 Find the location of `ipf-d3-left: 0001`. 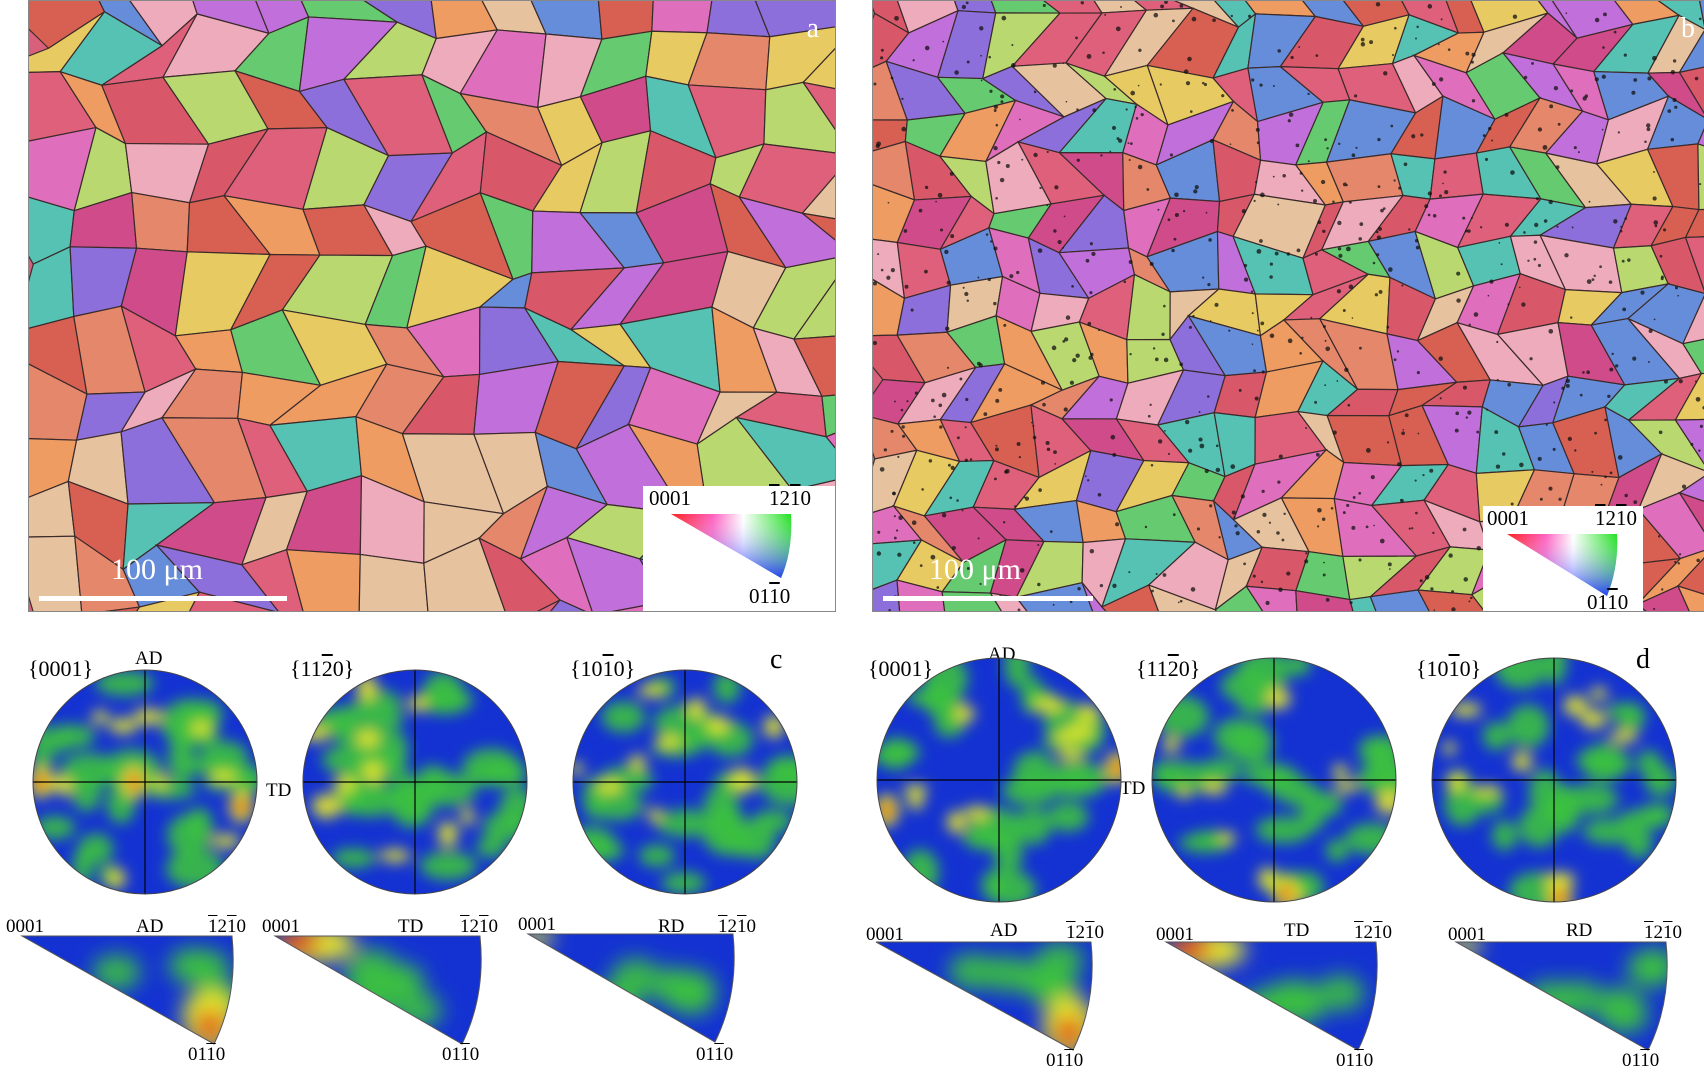

ipf-d3-left: 0001 is located at coordinates (1467, 934).